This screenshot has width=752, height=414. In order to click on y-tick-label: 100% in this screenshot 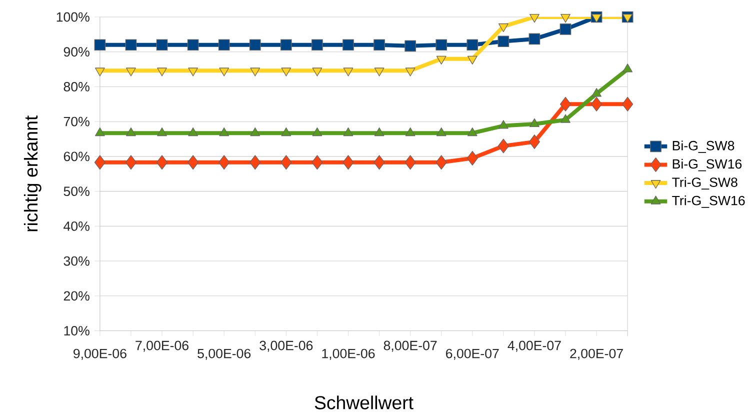, I will do `click(73, 17)`.